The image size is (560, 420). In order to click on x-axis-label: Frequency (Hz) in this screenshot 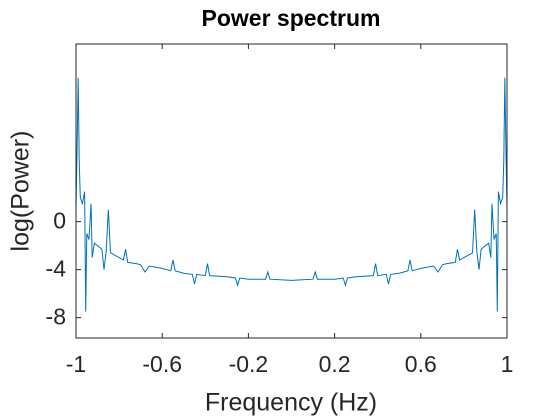, I will do `click(291, 403)`.